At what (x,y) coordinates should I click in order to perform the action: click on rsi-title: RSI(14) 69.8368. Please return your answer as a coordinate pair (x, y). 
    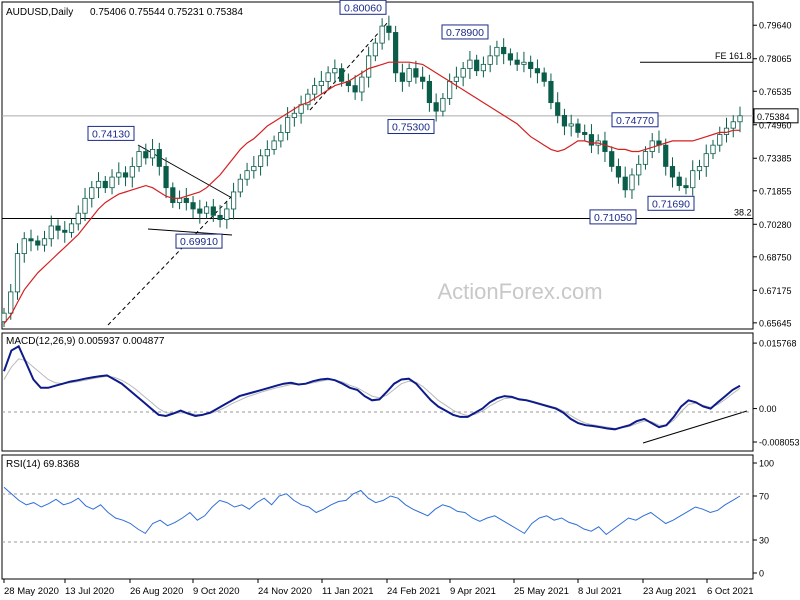
    Looking at the image, I should click on (43, 464).